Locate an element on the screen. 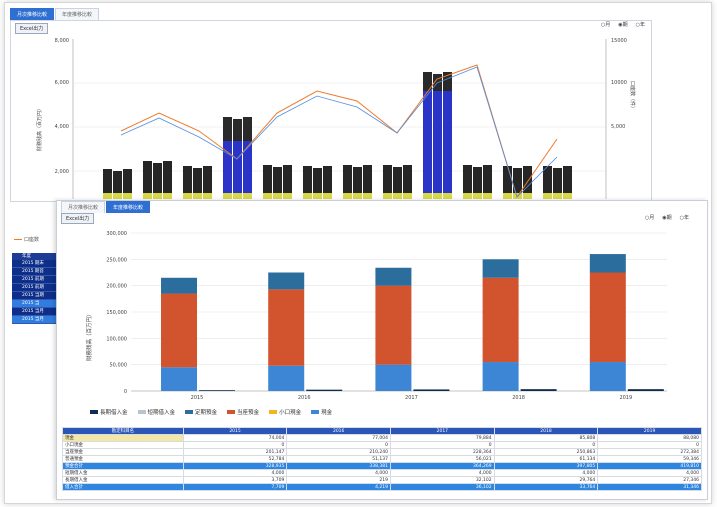 The height and width of the screenshot is (507, 717). radio-year: ○年 is located at coordinates (640, 25).